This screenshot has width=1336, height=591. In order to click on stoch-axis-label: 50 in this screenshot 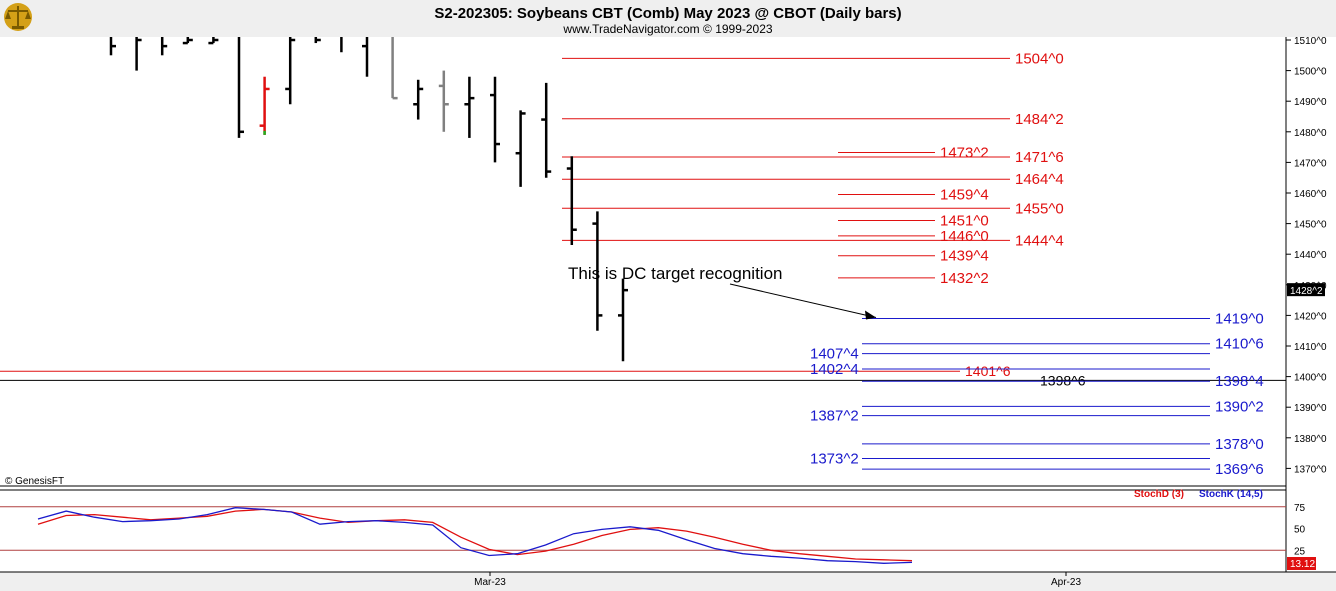, I will do `click(1300, 530)`.